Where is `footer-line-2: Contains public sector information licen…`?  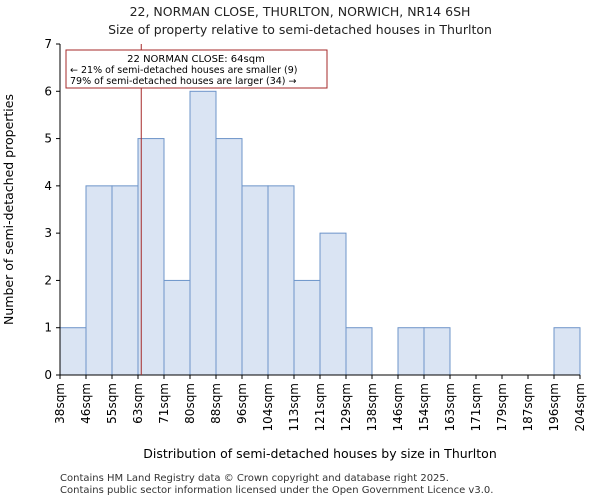
footer-line-2: Contains public sector information licen… is located at coordinates (277, 490).